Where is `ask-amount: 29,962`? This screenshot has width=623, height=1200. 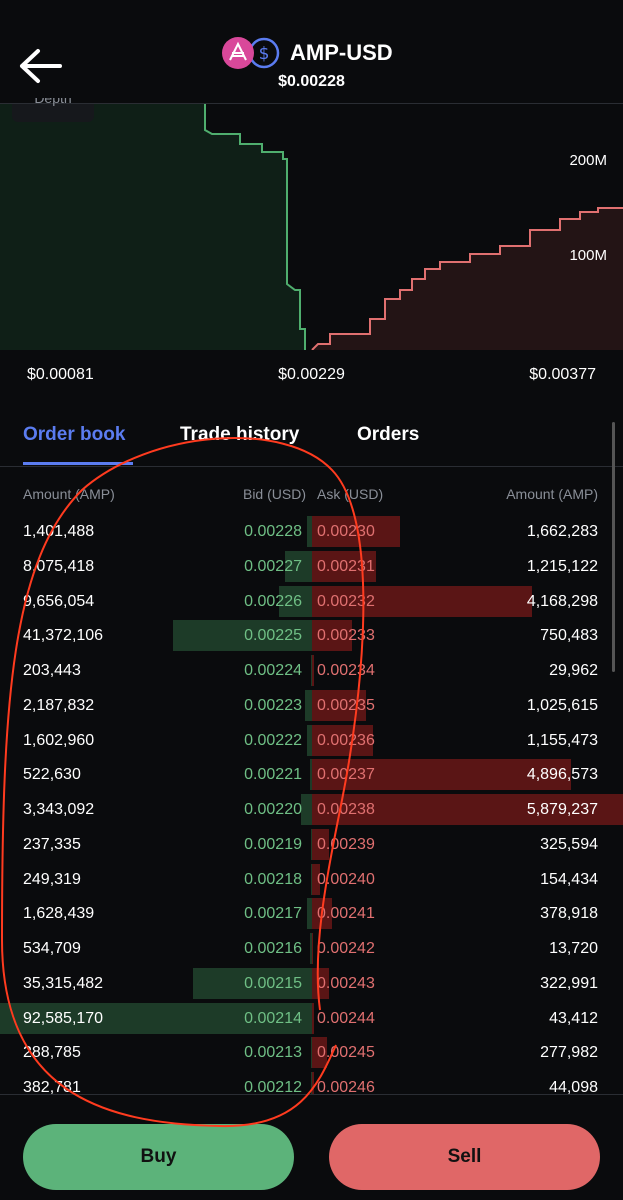 ask-amount: 29,962 is located at coordinates (573, 670).